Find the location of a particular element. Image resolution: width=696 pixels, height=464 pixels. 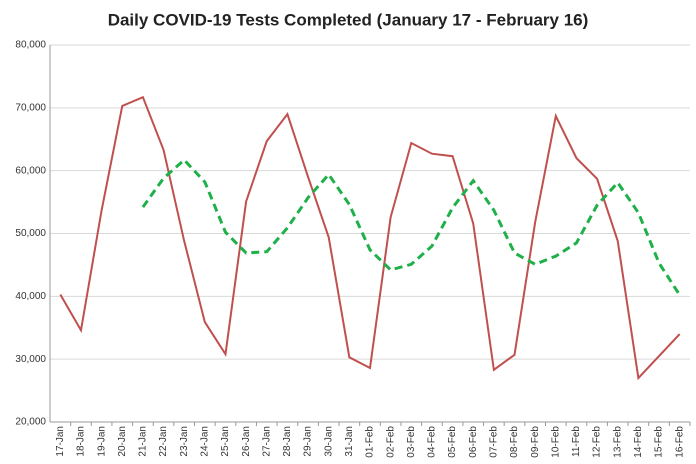

x-tick-label: 25-Jan is located at coordinates (225, 441).